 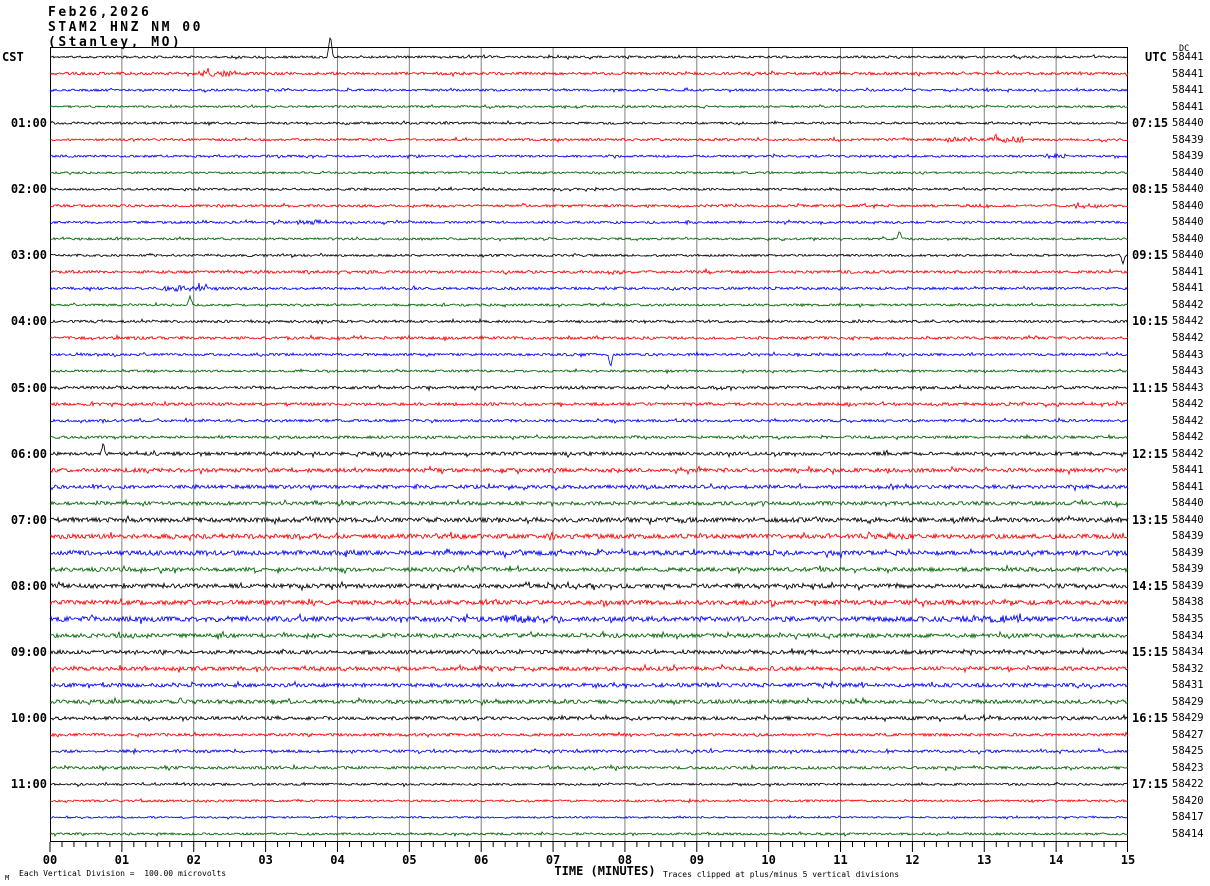 What do you see at coordinates (193, 860) in the screenshot?
I see `minute-label: 02` at bounding box center [193, 860].